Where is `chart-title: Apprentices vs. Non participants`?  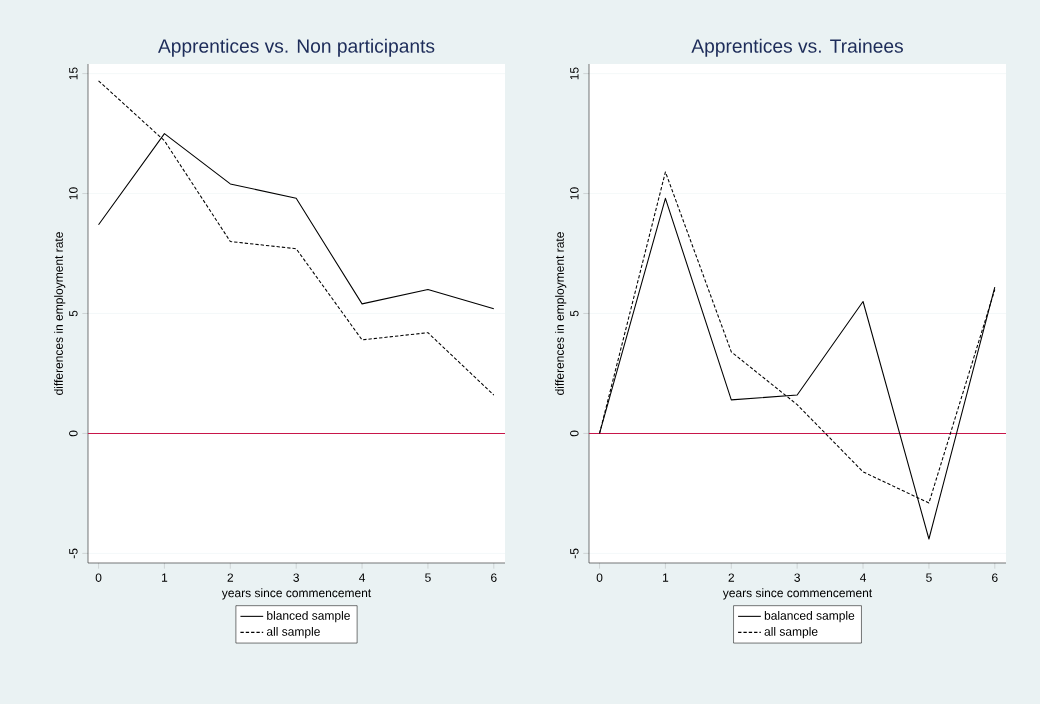
chart-title: Apprentices vs. Non participants is located at coordinates (296, 47).